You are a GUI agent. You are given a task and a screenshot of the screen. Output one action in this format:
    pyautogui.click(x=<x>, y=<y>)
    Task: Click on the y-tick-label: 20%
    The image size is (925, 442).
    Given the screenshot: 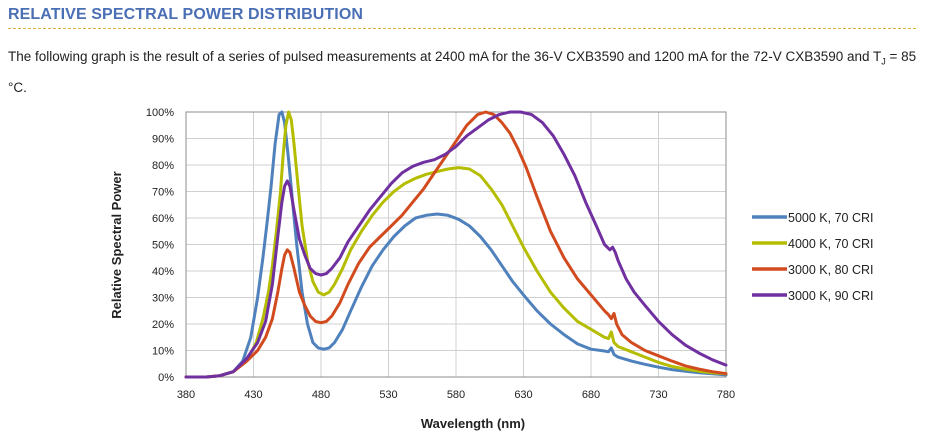 What is the action you would take?
    pyautogui.click(x=163, y=325)
    